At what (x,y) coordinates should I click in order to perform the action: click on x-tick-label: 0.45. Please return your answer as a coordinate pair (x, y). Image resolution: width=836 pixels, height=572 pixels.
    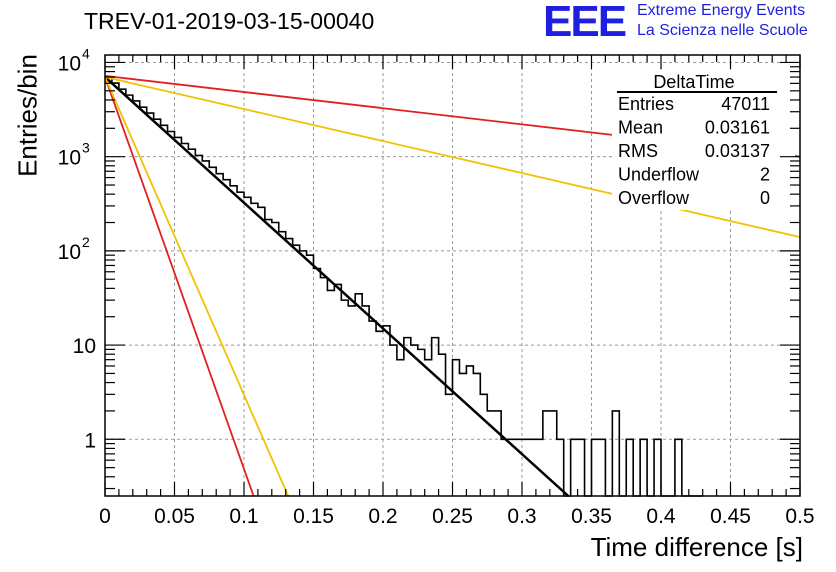
    Looking at the image, I should click on (730, 516).